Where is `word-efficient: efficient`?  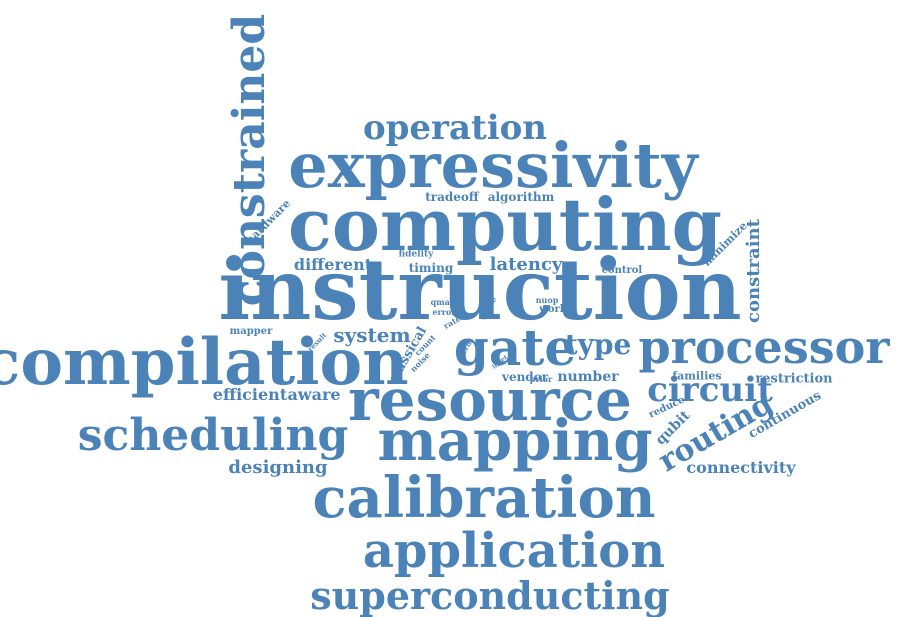 word-efficient: efficient is located at coordinates (250, 395).